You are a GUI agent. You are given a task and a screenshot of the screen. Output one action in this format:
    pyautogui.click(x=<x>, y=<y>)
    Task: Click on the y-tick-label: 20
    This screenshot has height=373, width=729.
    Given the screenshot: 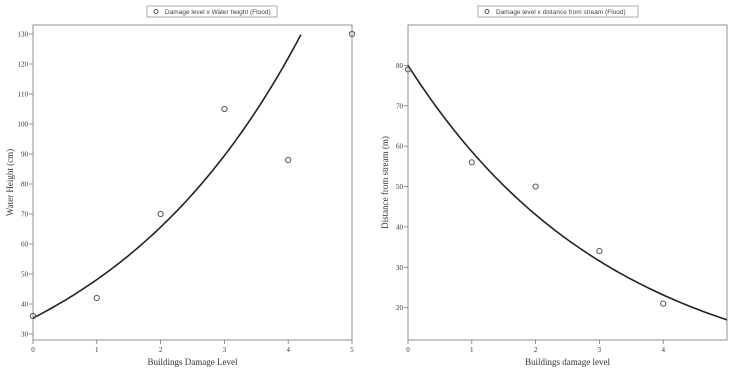 What is the action you would take?
    pyautogui.click(x=400, y=308)
    